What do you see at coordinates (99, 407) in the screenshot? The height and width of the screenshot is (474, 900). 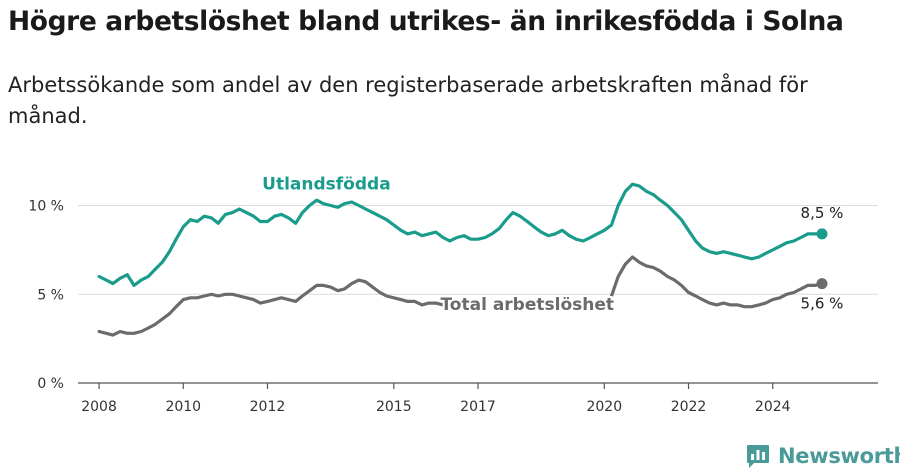 I see `x-tick-label: 2008` at bounding box center [99, 407].